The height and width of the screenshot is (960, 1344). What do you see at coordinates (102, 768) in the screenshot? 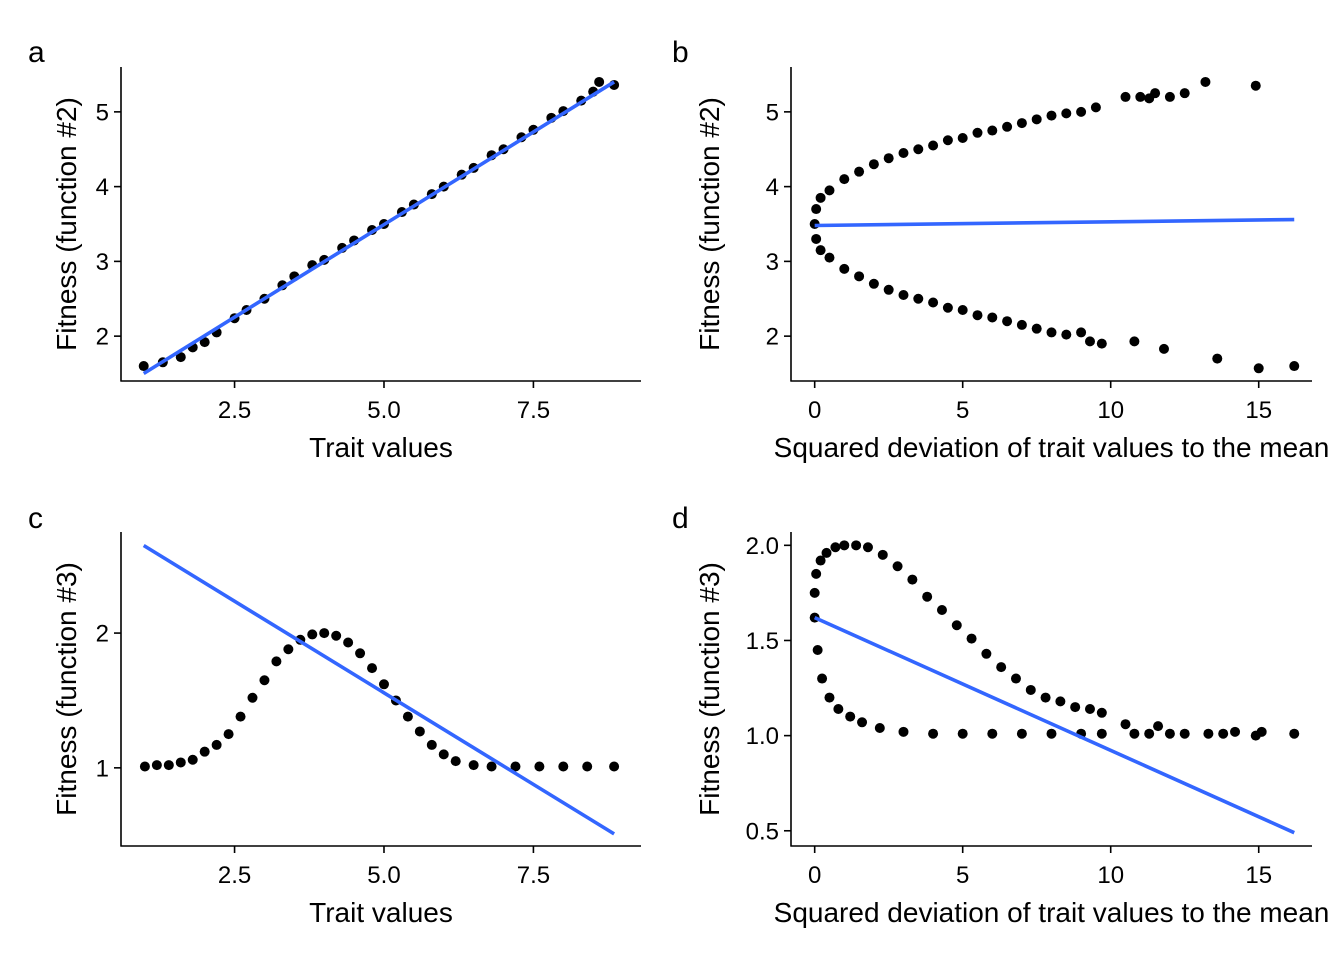
I see `y-tick-label: 1` at bounding box center [102, 768].